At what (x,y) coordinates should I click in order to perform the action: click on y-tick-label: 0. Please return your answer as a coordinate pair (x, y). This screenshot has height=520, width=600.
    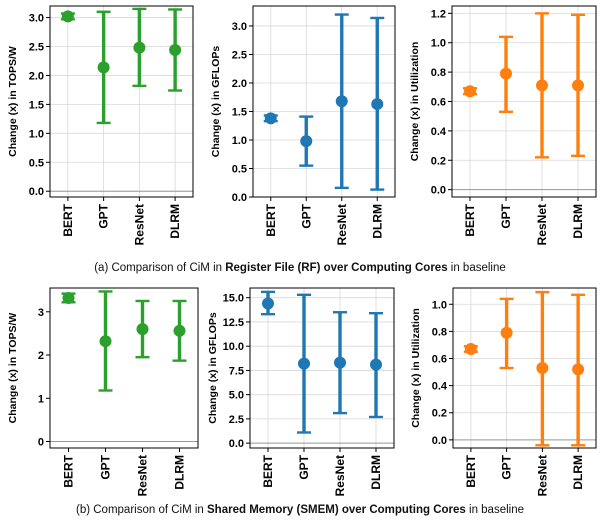
    Looking at the image, I should click on (41, 443).